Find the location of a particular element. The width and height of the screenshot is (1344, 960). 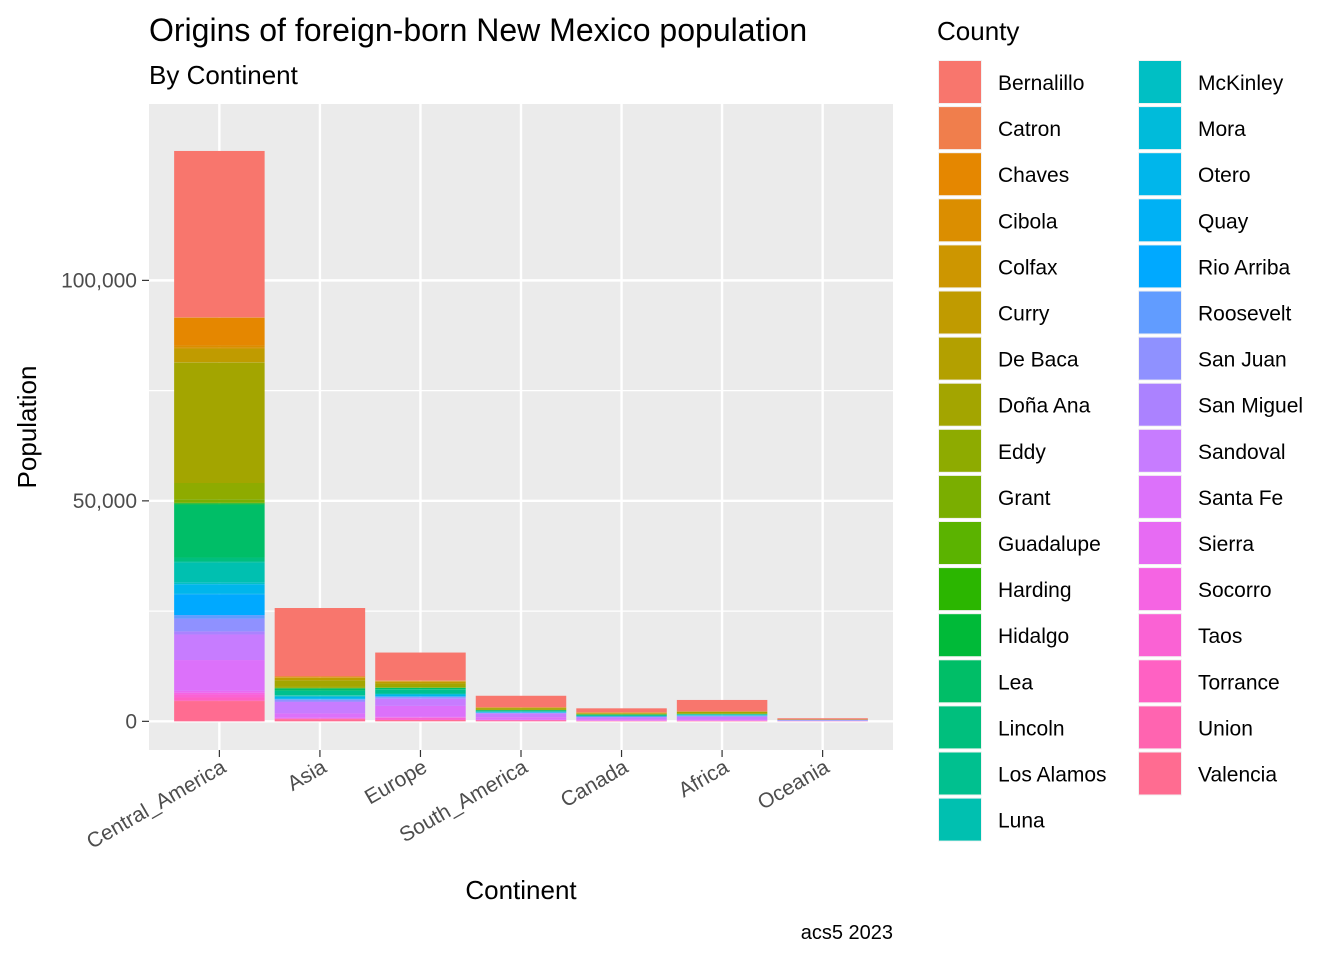

legend-item: San Miguel is located at coordinates (1220, 404).